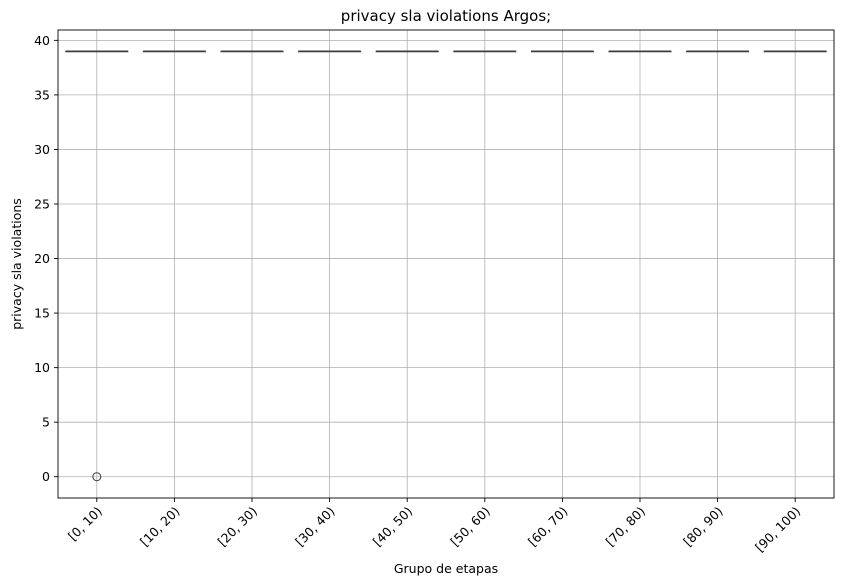 This screenshot has width=842, height=586. What do you see at coordinates (16, 264) in the screenshot?
I see `y-axis-label: privacy sla violations` at bounding box center [16, 264].